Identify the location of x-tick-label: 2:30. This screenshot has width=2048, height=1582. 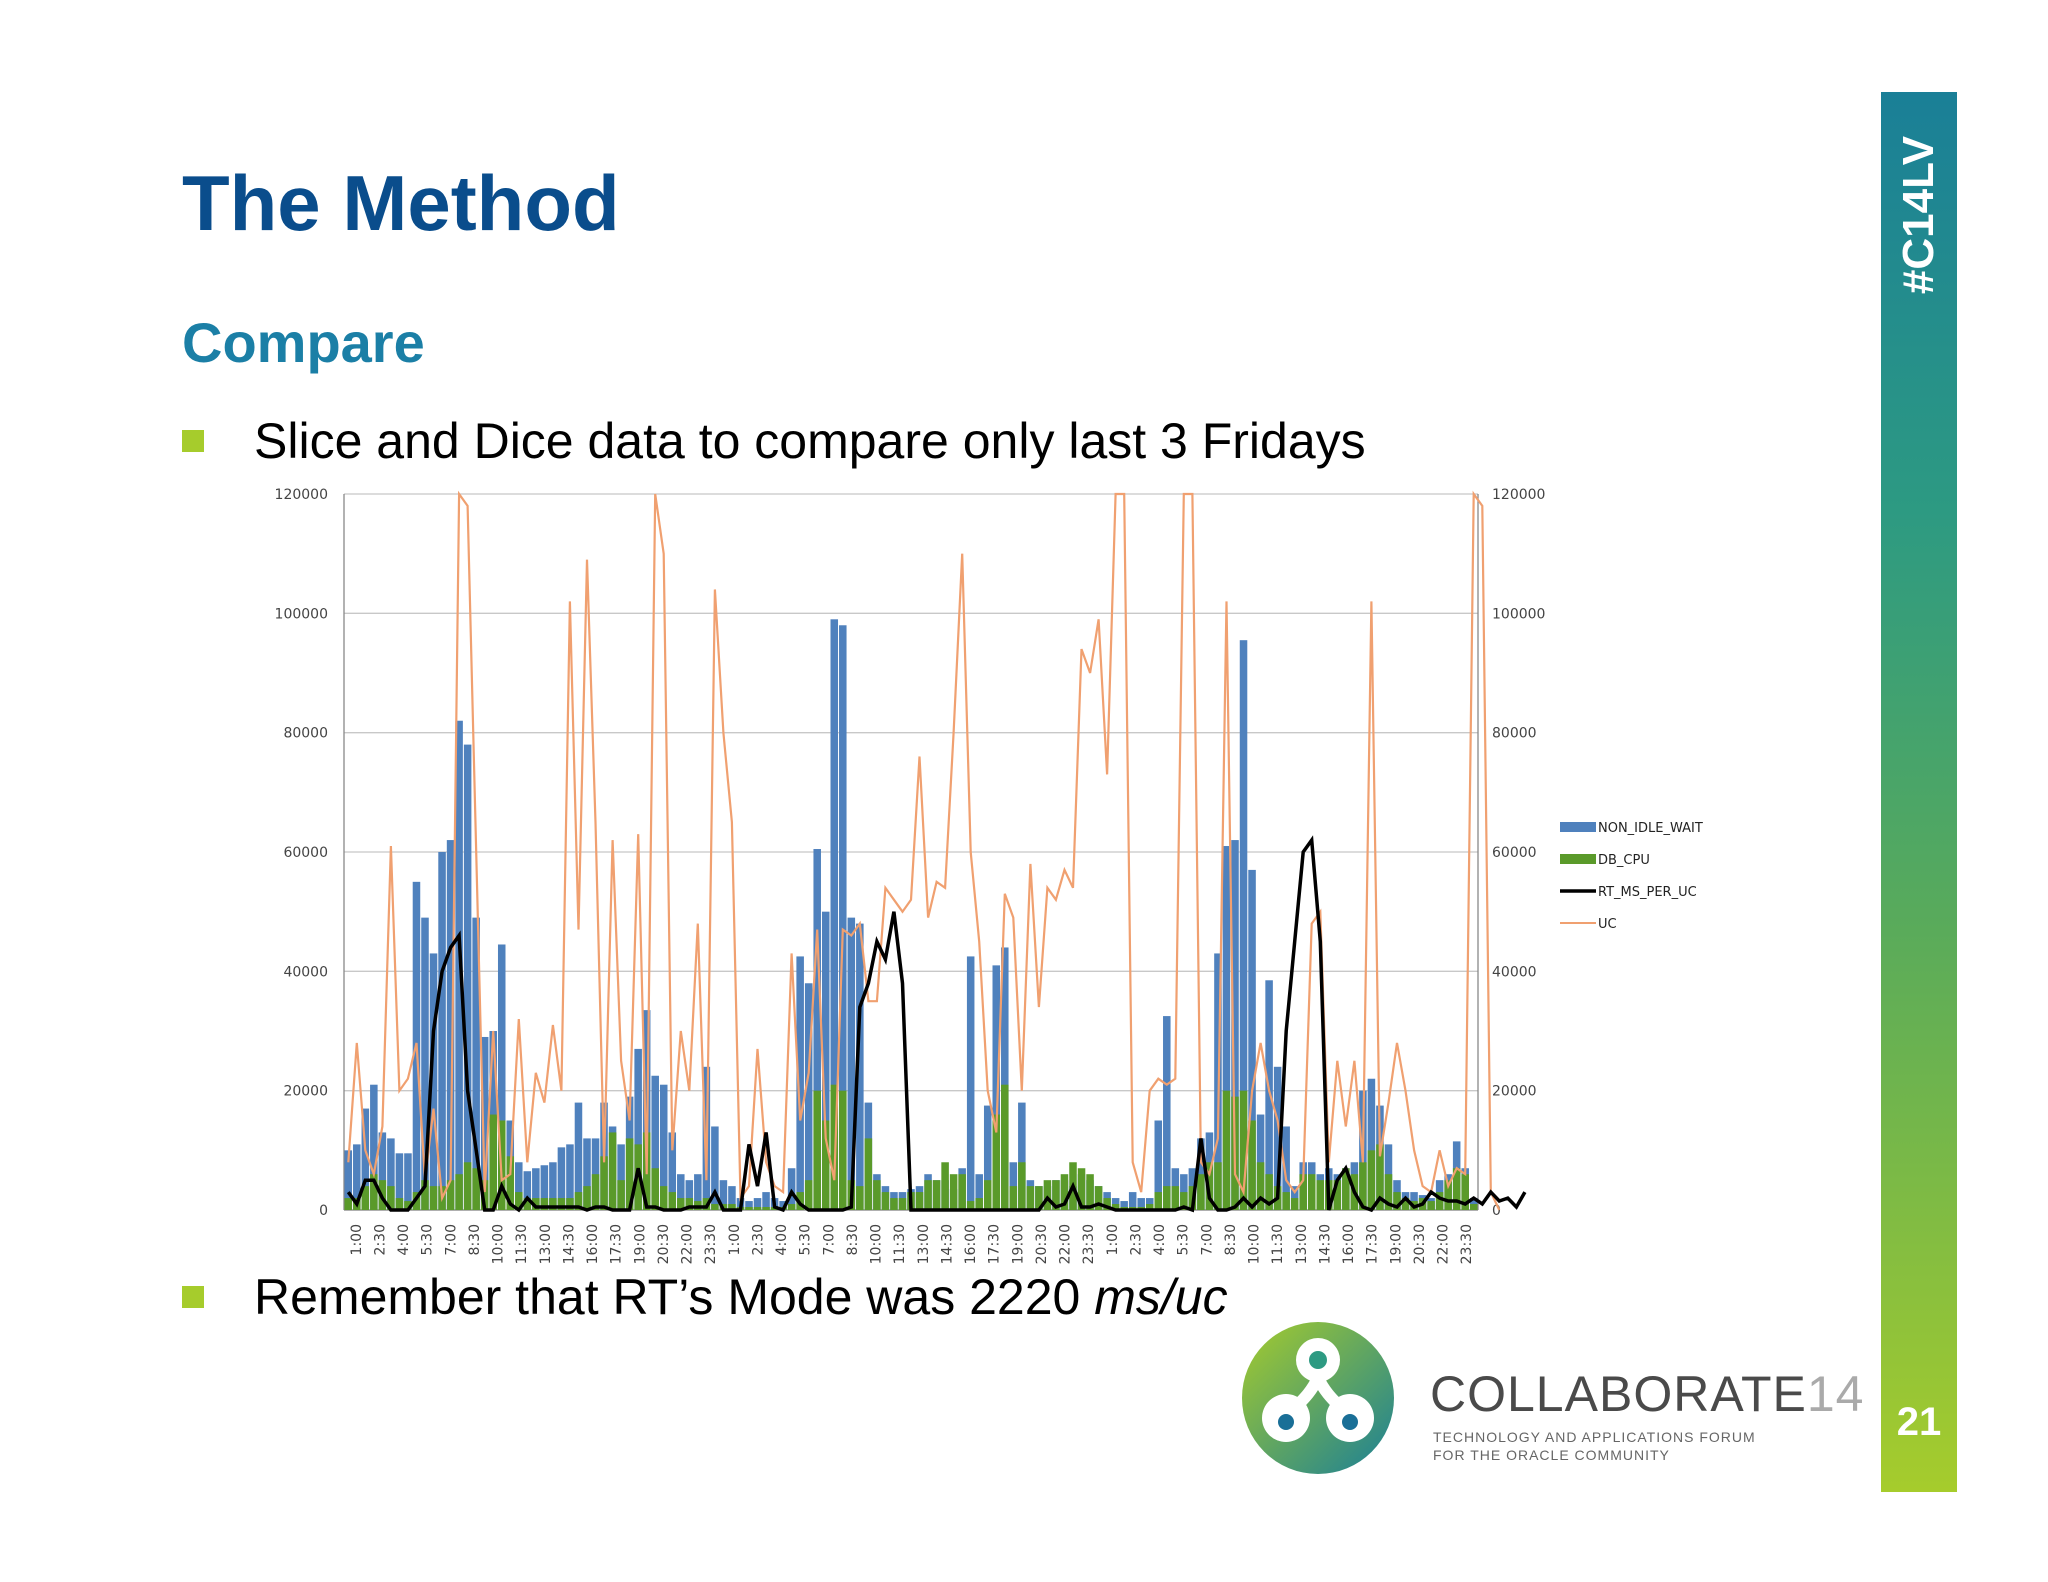
(380, 1239).